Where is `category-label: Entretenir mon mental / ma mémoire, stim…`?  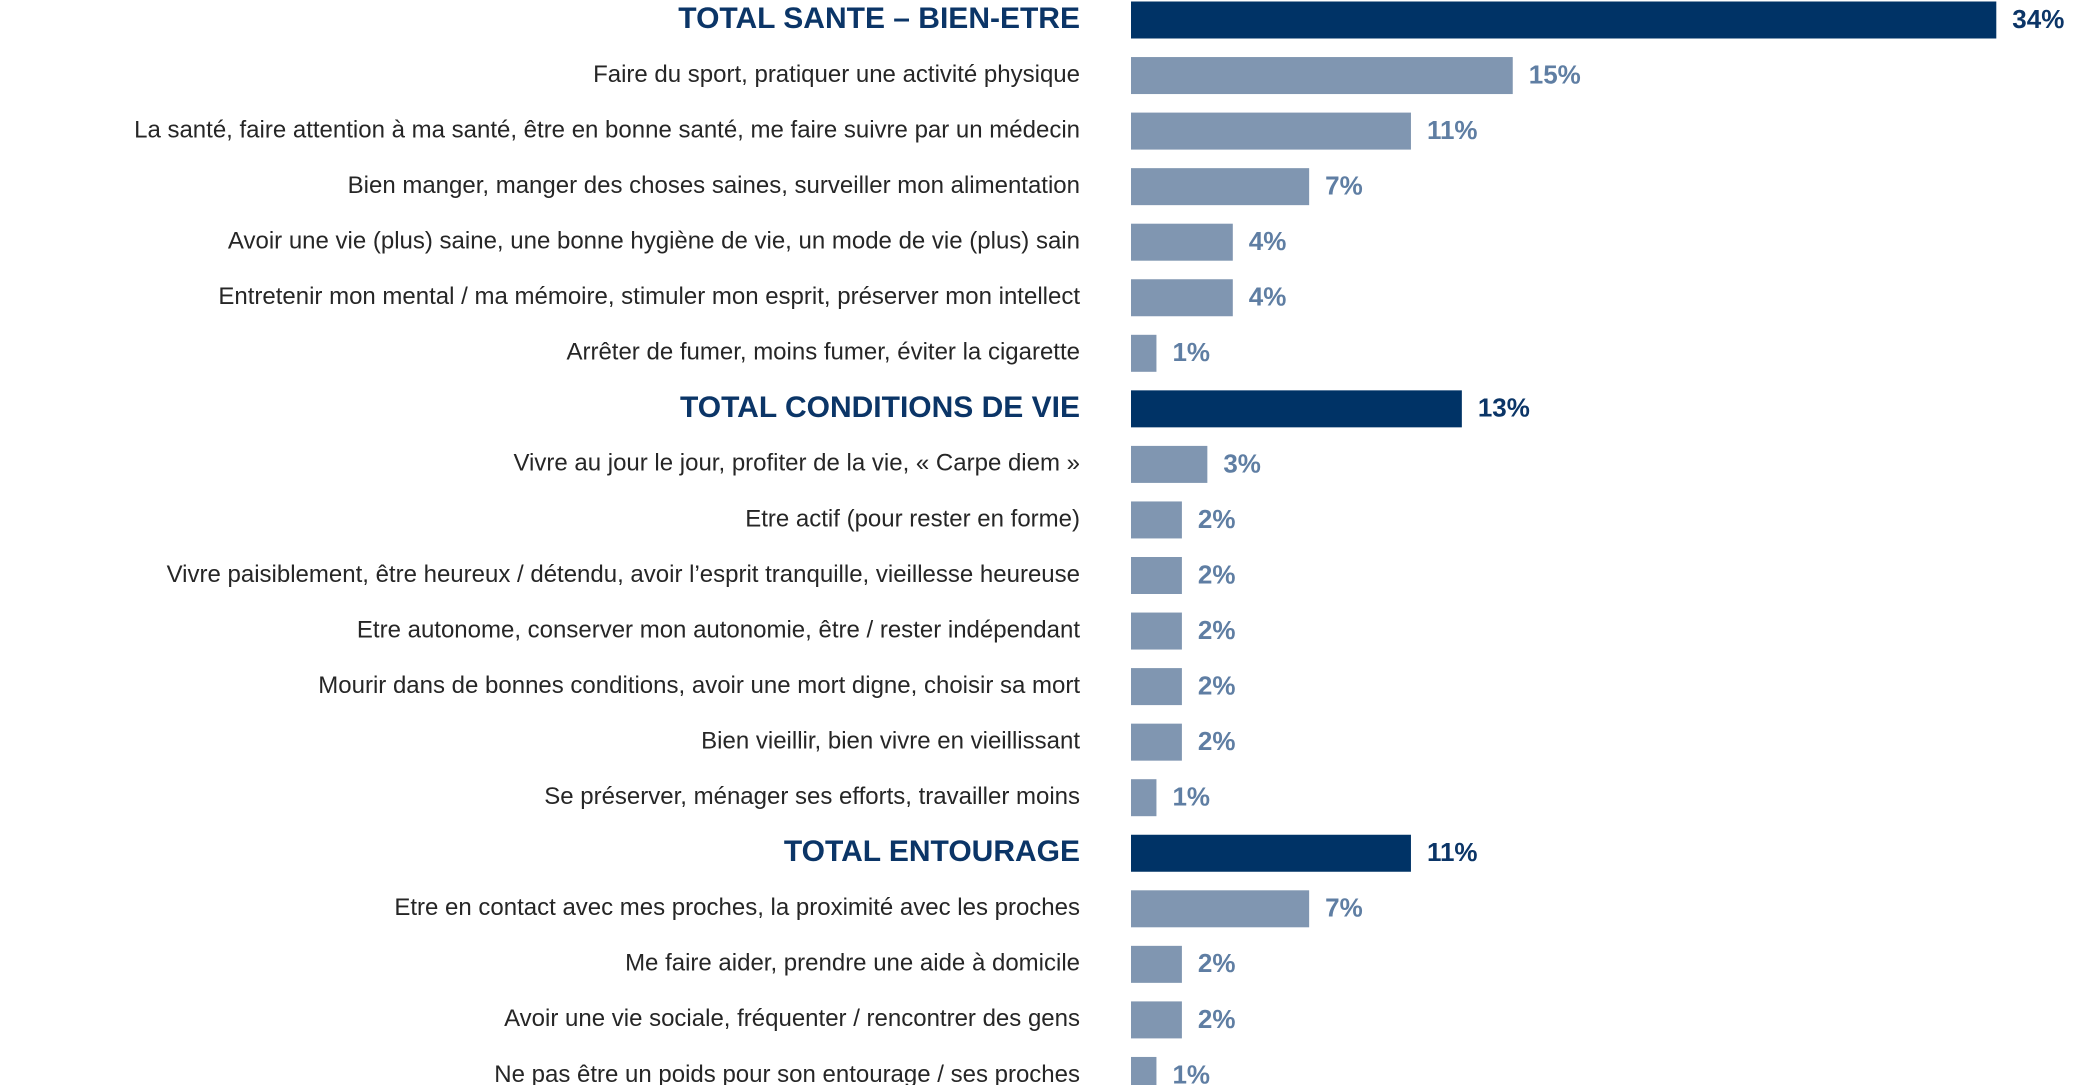 category-label: Entretenir mon mental / ma mémoire, stim… is located at coordinates (649, 296).